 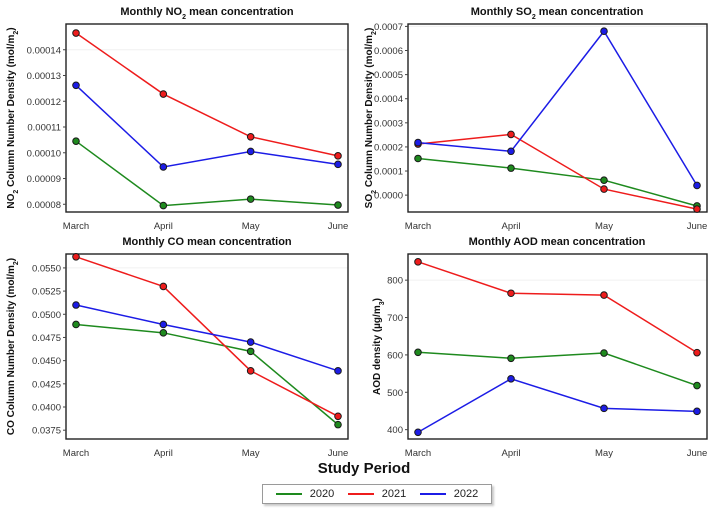 I want to click on legend-item-2022: 2022, so click(x=449, y=494).